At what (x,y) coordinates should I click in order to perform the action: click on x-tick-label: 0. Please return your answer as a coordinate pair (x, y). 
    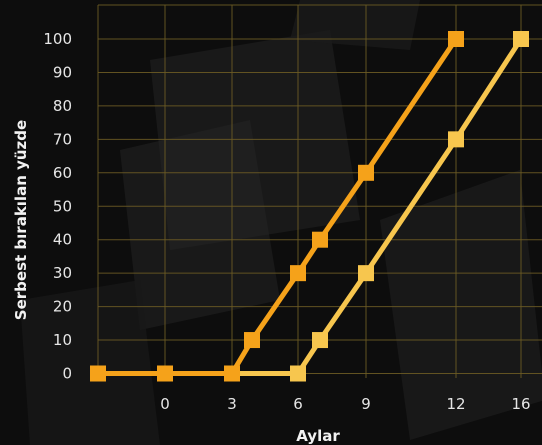
    Looking at the image, I should click on (165, 404).